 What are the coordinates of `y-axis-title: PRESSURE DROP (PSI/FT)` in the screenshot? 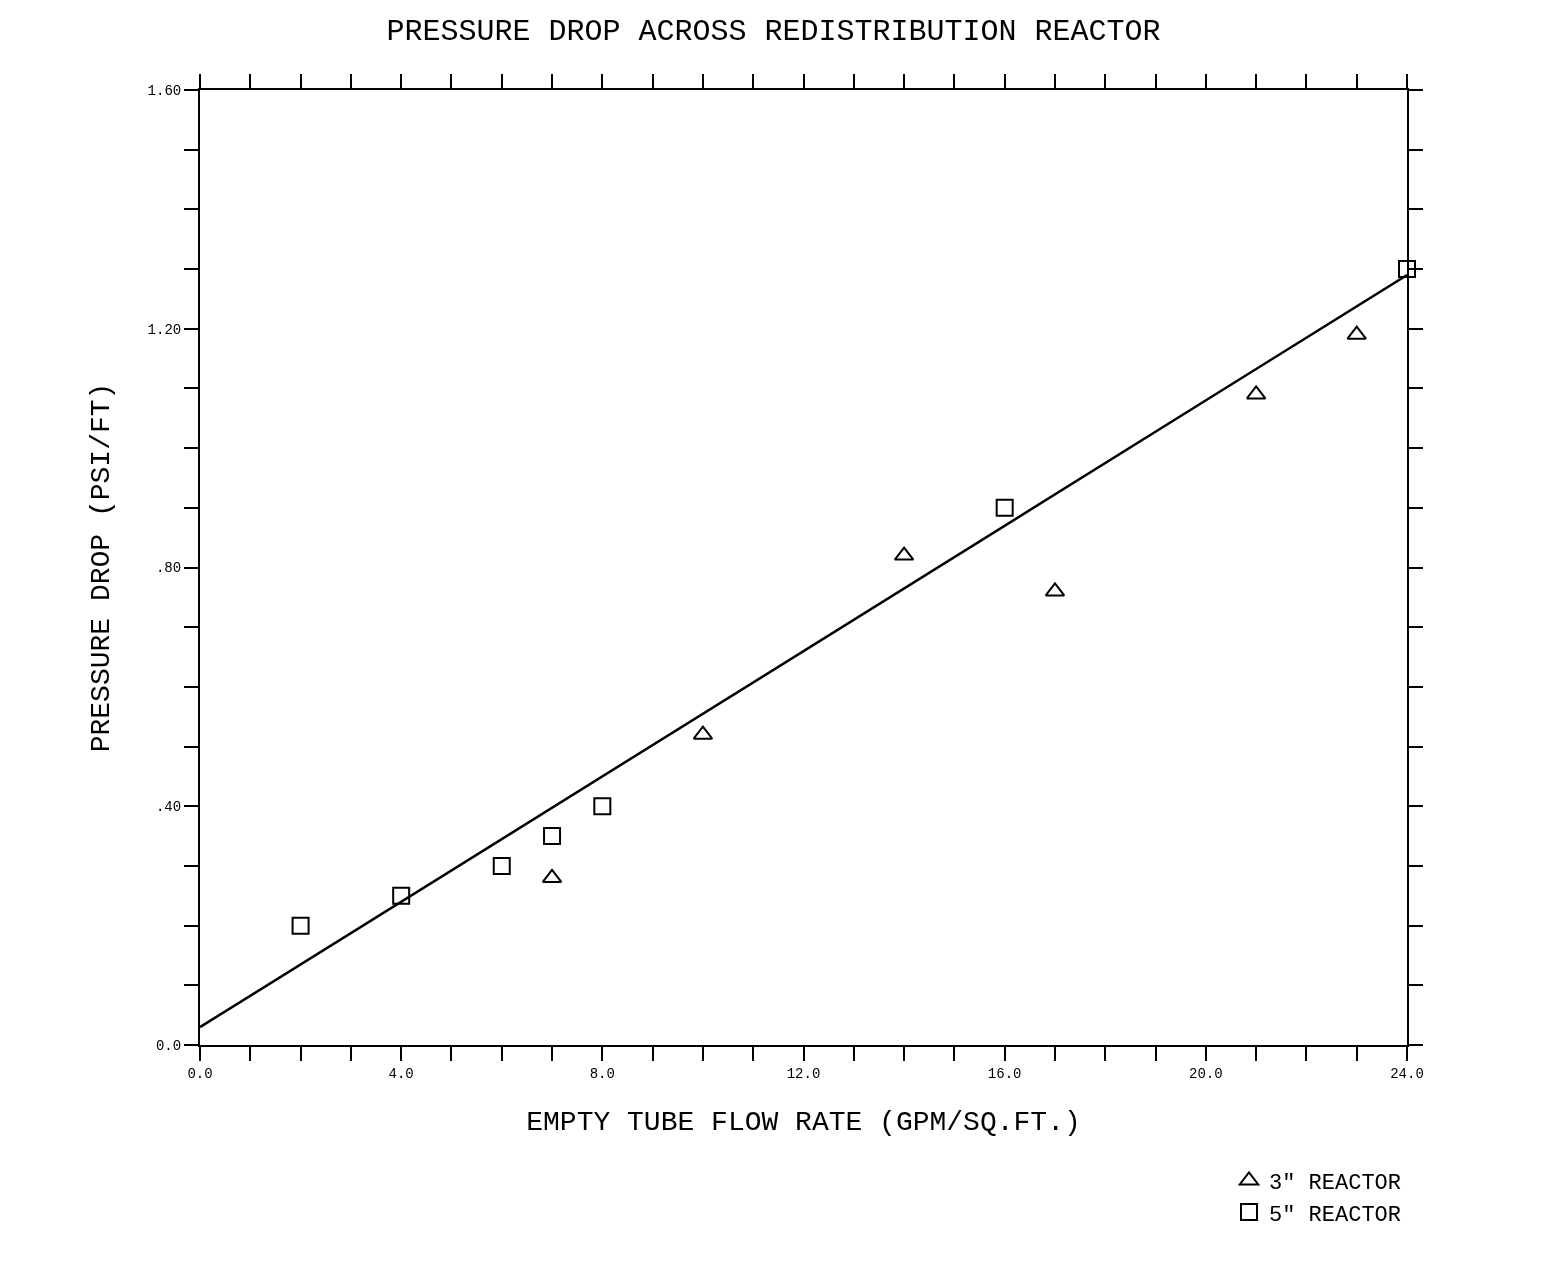 It's located at (101, 567).